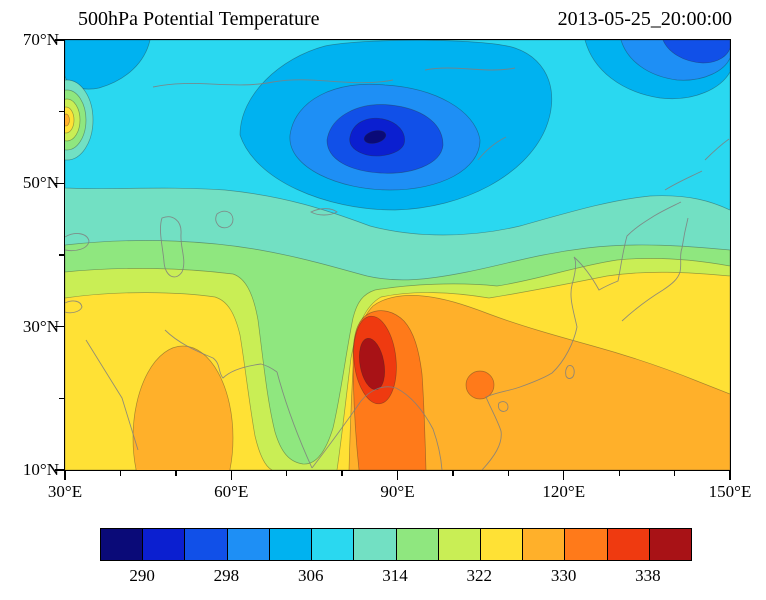  What do you see at coordinates (395, 575) in the screenshot?
I see `colorbar-label: 314` at bounding box center [395, 575].